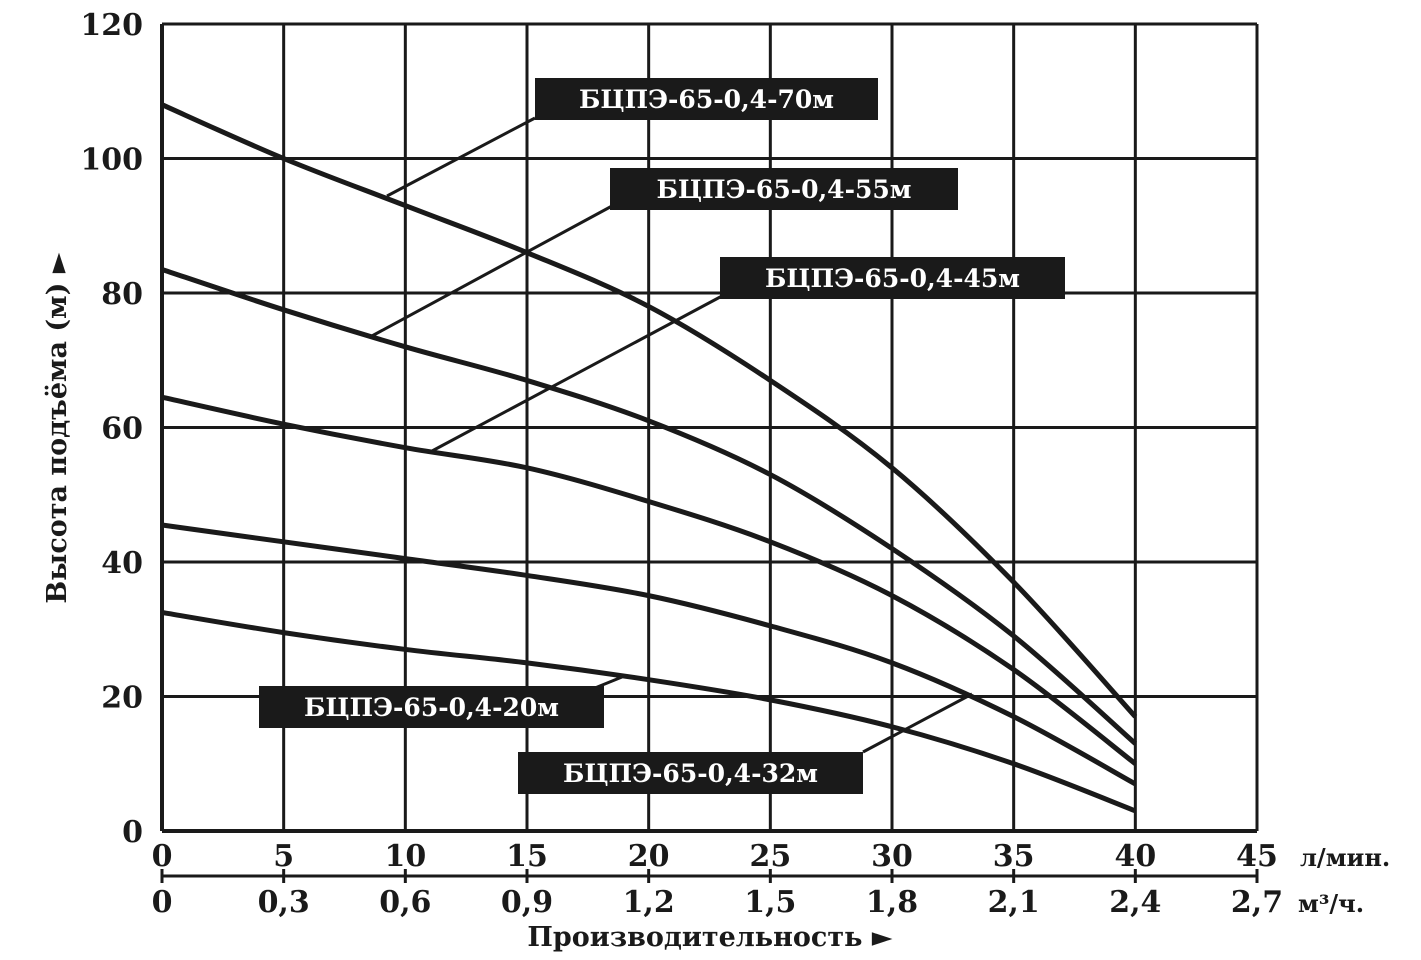 This screenshot has width=1421, height=960. I want to click on x-tick-label: 0, so click(162, 856).